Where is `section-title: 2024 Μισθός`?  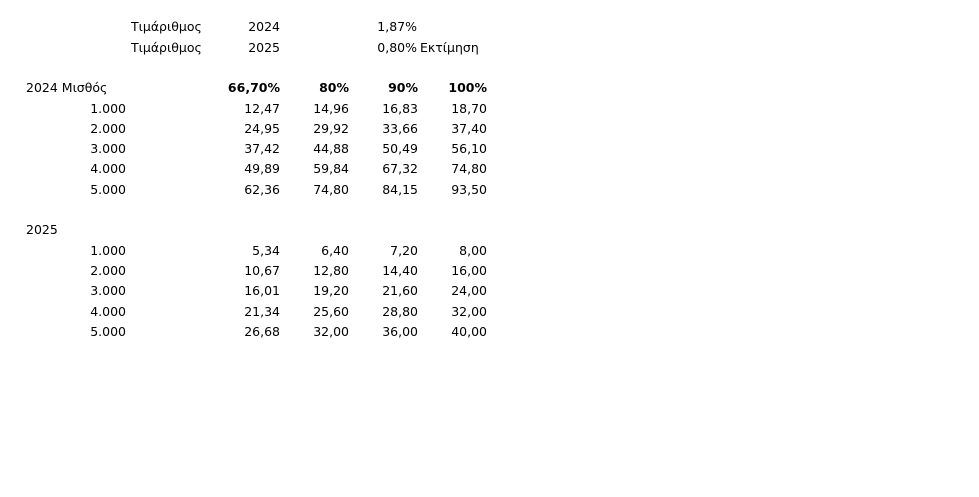
section-title: 2024 Μισθός is located at coordinates (67, 87).